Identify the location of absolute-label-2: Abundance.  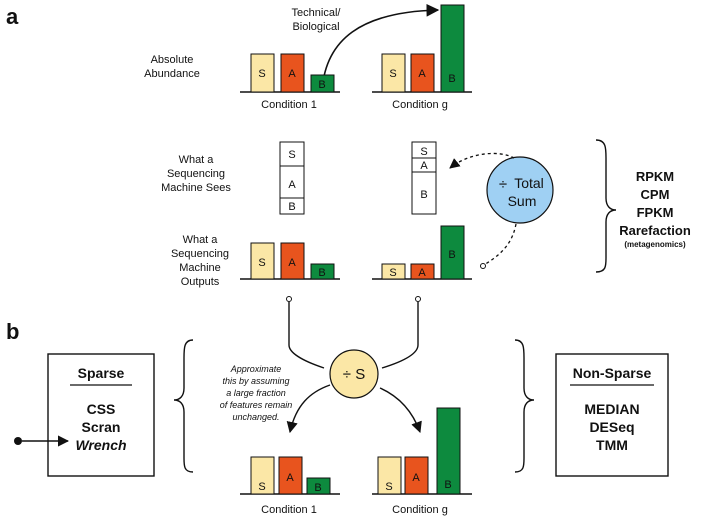
(172, 74).